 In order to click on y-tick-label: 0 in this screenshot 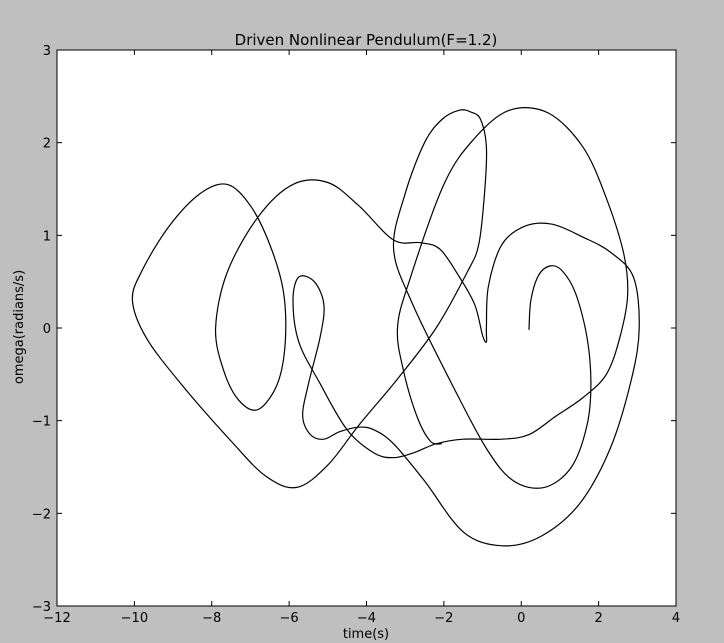, I will do `click(47, 329)`.